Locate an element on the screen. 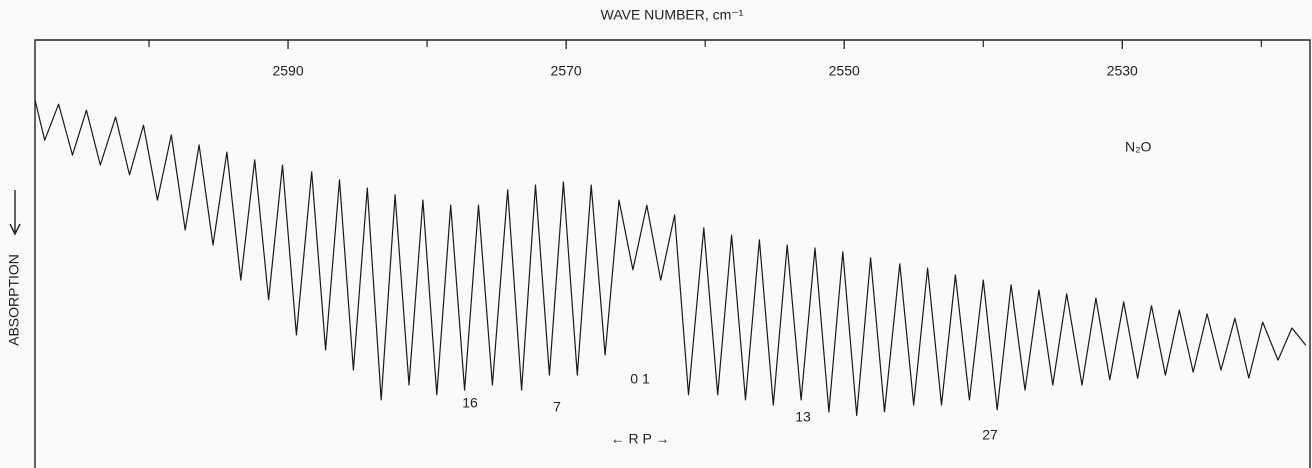 The image size is (1312, 468). chart-title: WAVE NUMBER, cm⁻¹ is located at coordinates (672, 15).